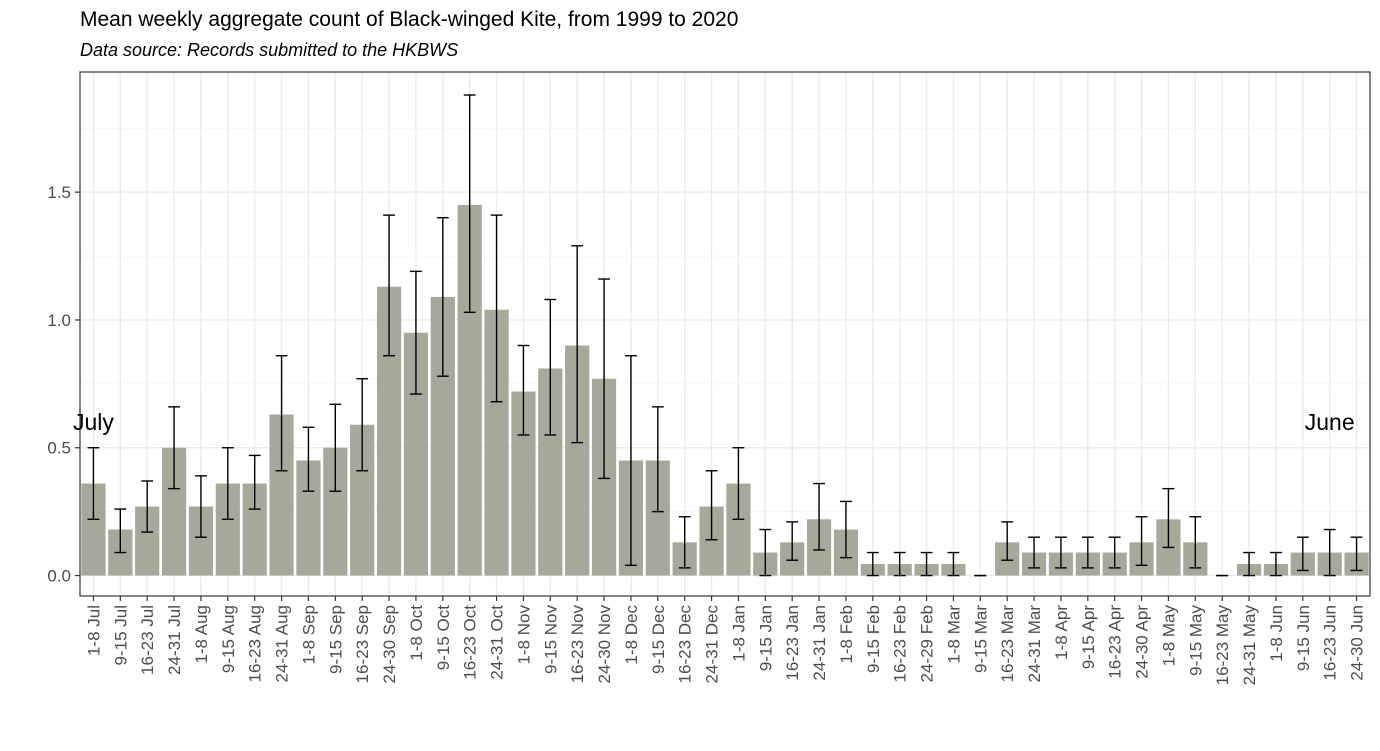 This screenshot has width=1380, height=751. I want to click on x-tick-label: 9-15 Dec, so click(658, 639).